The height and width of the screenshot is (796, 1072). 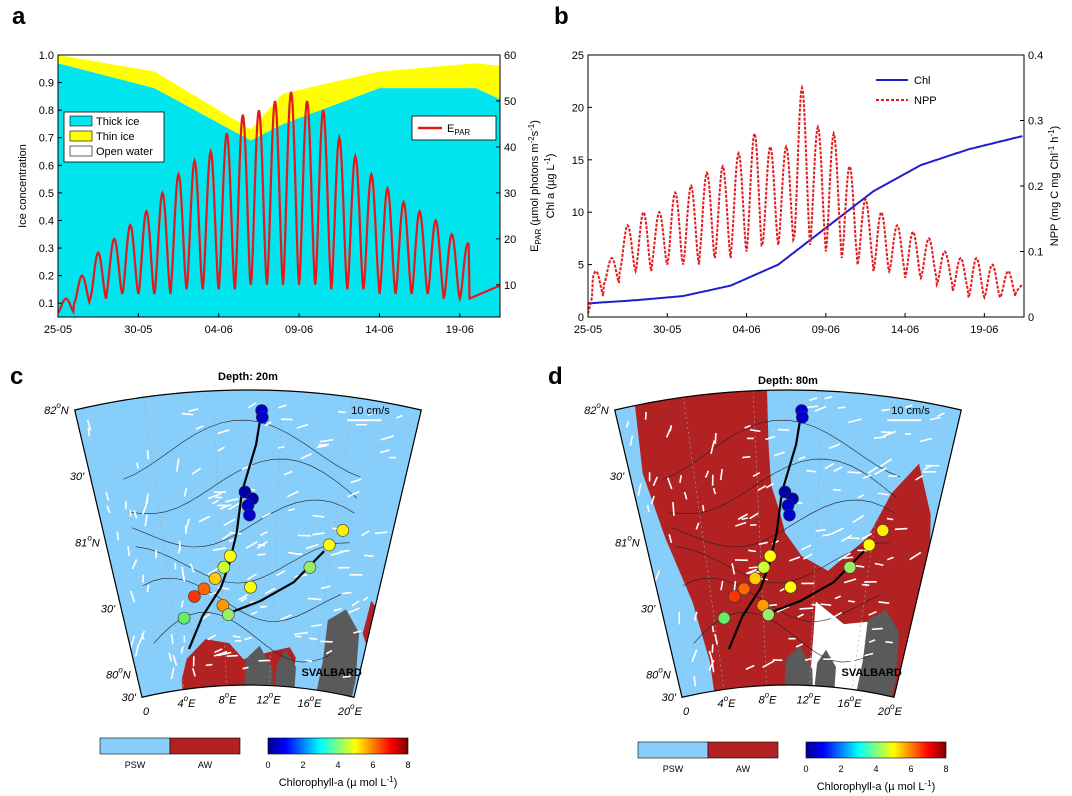 What do you see at coordinates (1035, 122) in the screenshot?
I see `y2-tick-label-b: 0.3` at bounding box center [1035, 122].